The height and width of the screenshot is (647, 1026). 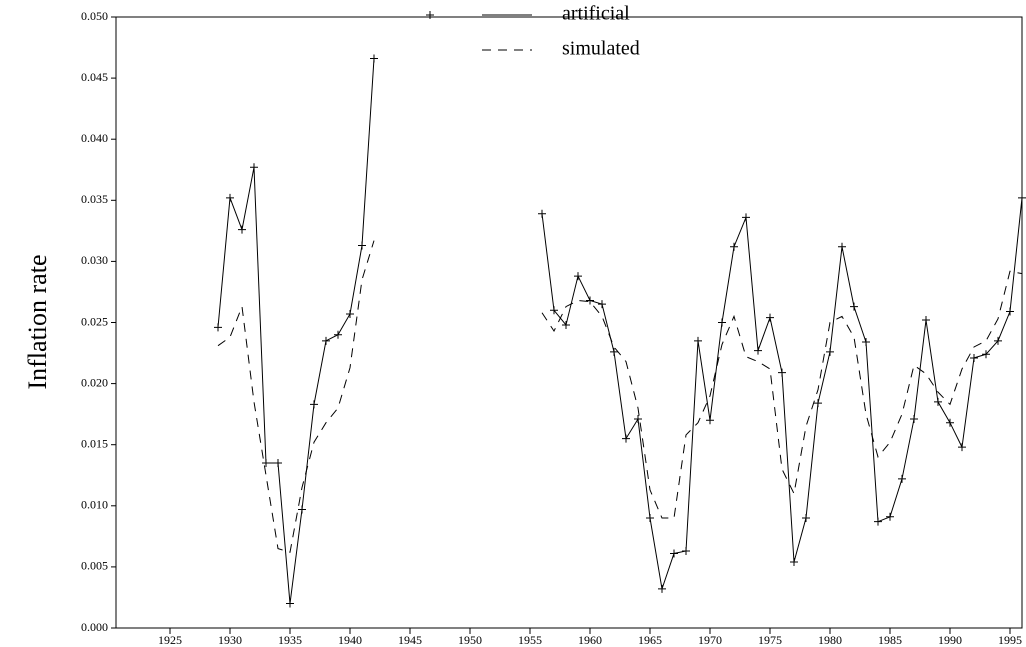 I want to click on x-tick-label: 1985, so click(x=890, y=640).